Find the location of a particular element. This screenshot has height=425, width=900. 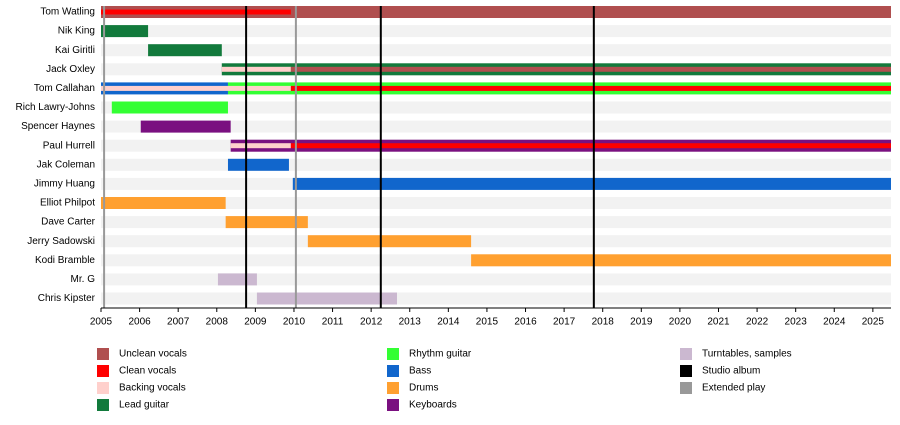

member-label: Kai Giritli is located at coordinates (75, 50).